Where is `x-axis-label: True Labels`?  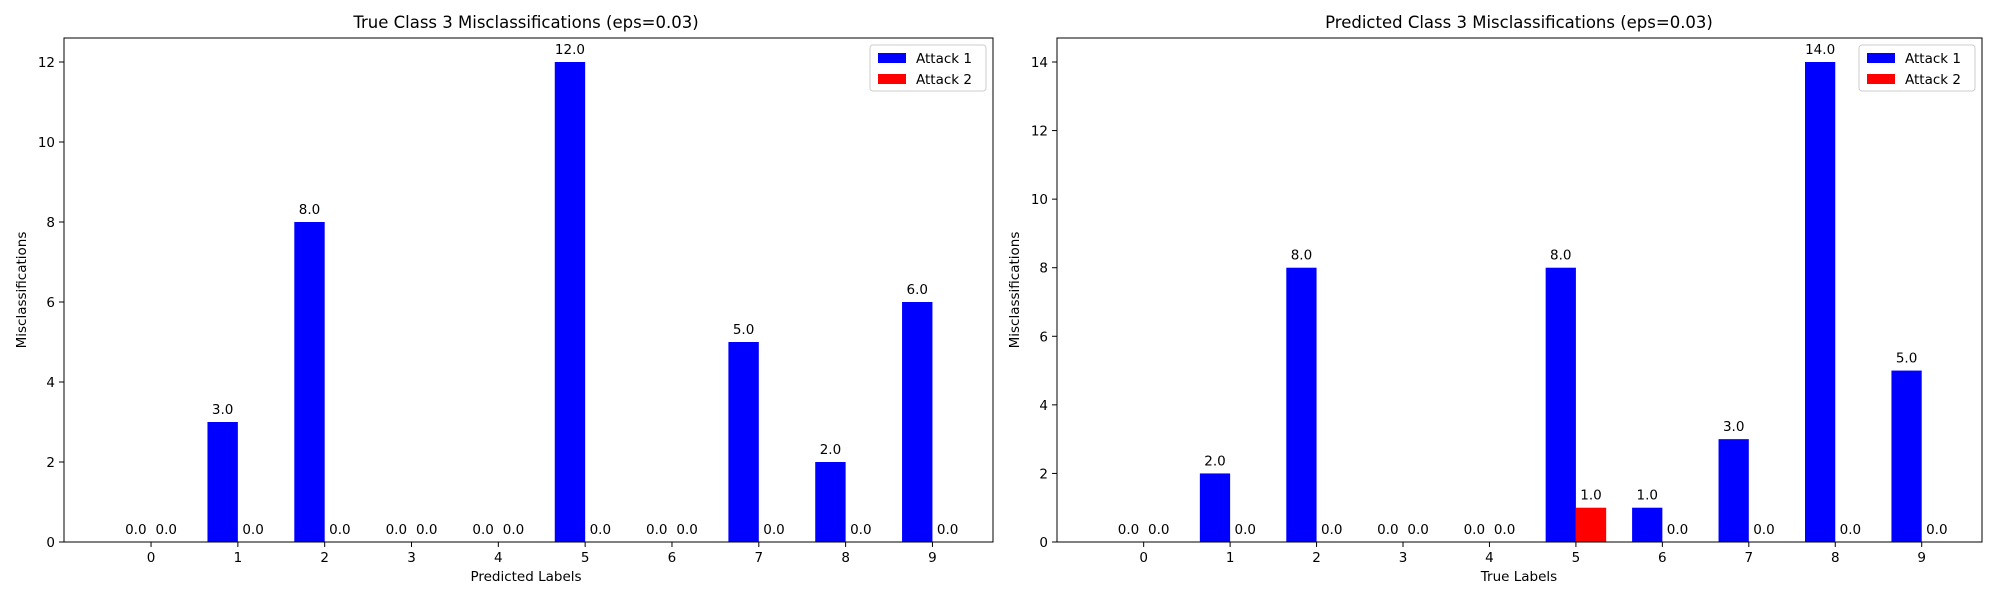
x-axis-label: True Labels is located at coordinates (1518, 577).